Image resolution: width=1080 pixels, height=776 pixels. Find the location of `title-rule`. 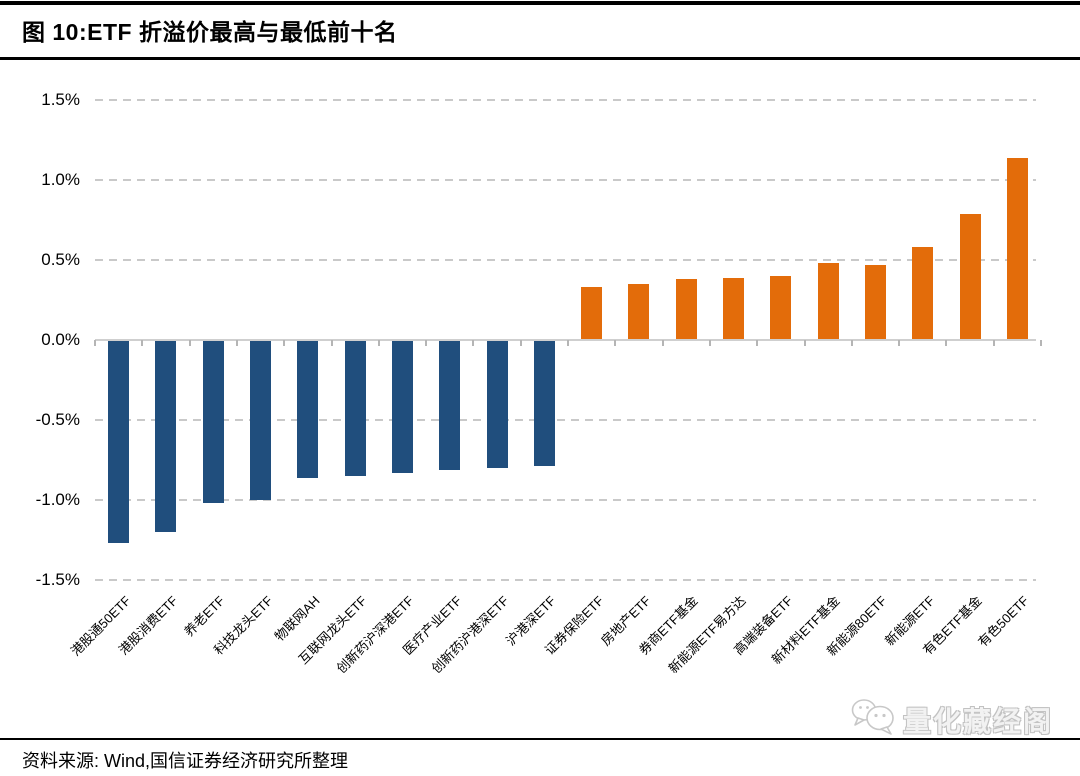

title-rule is located at coordinates (540, 58).